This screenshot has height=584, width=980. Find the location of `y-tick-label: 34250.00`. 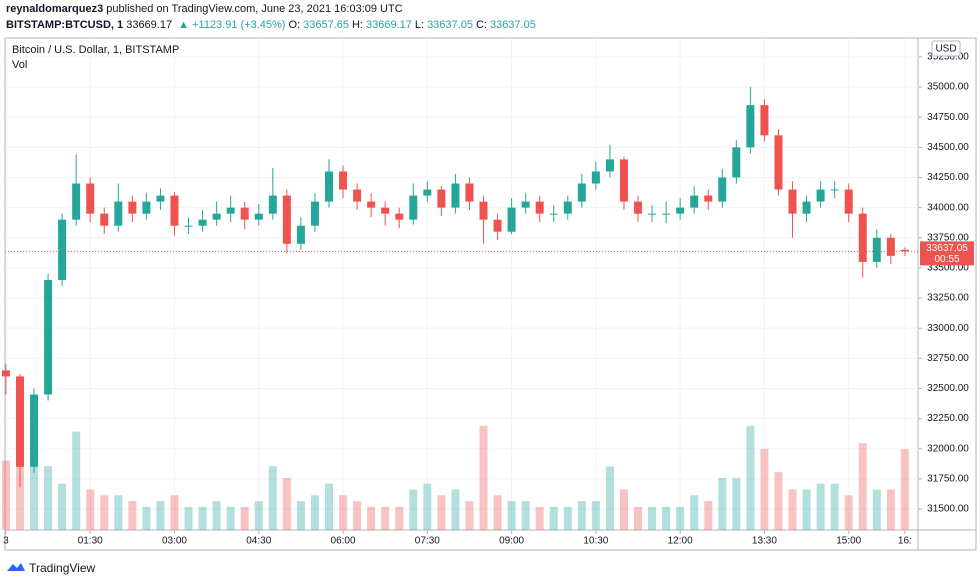

y-tick-label: 34250.00 is located at coordinates (948, 177).